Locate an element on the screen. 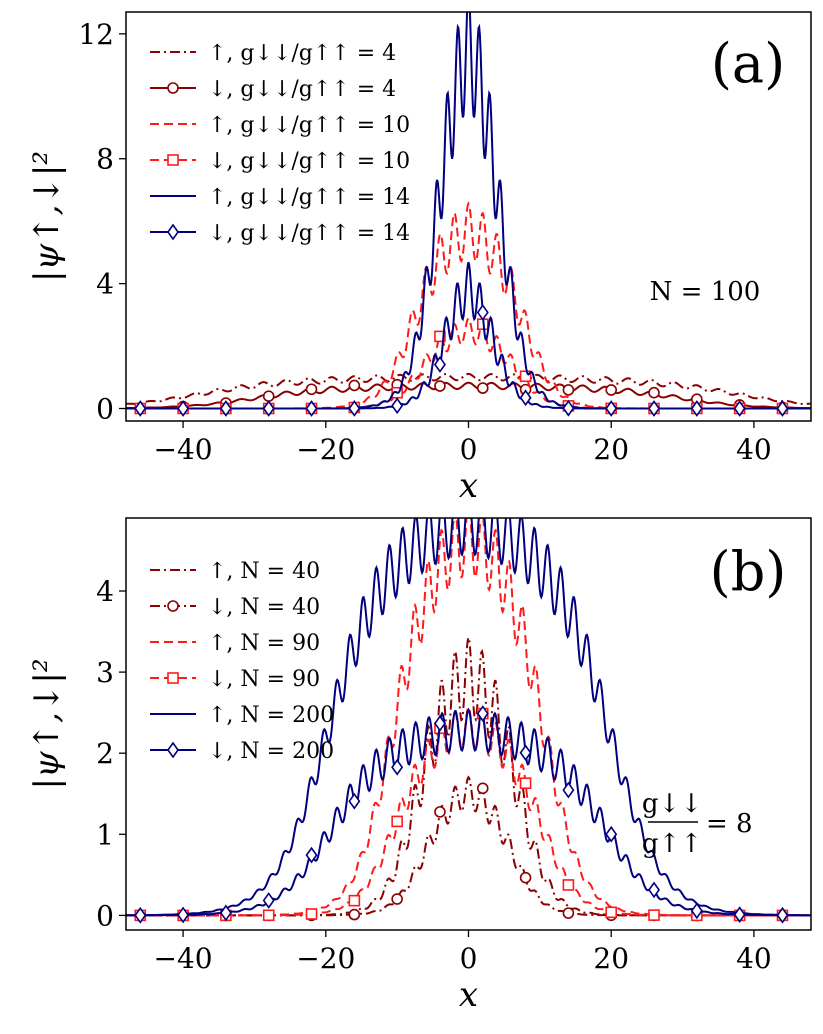  legend-entry: ↓, N = 40 is located at coordinates (235, 607).